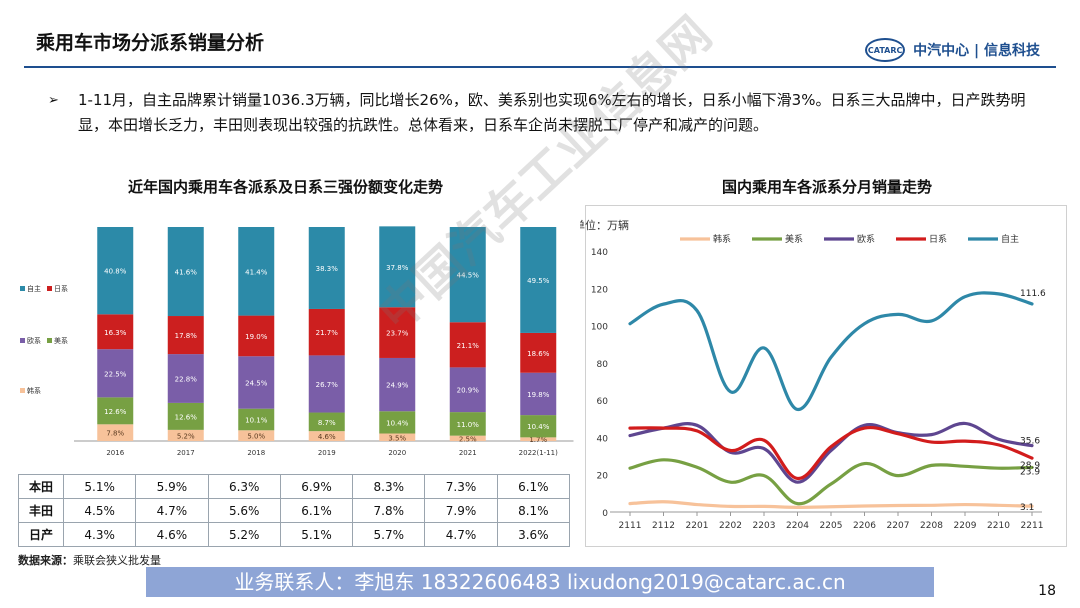  What do you see at coordinates (976, 51) in the screenshot?
I see `logo-text: 中汽中心 | 信息科技` at bounding box center [976, 51].